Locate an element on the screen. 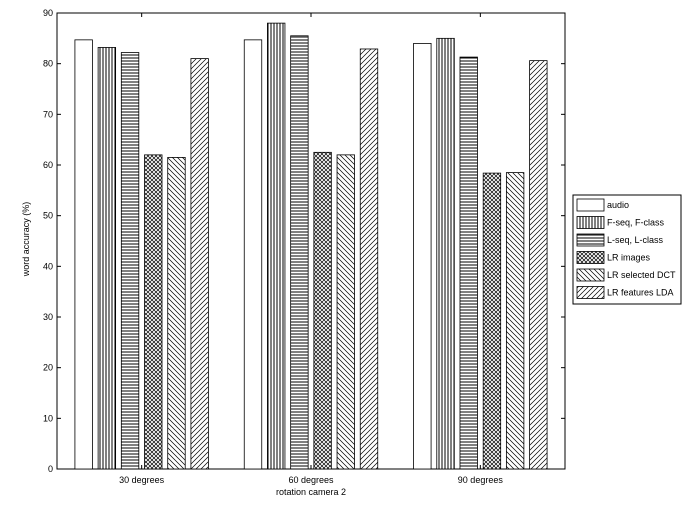  y-tick-label: 20 is located at coordinates (48, 368).